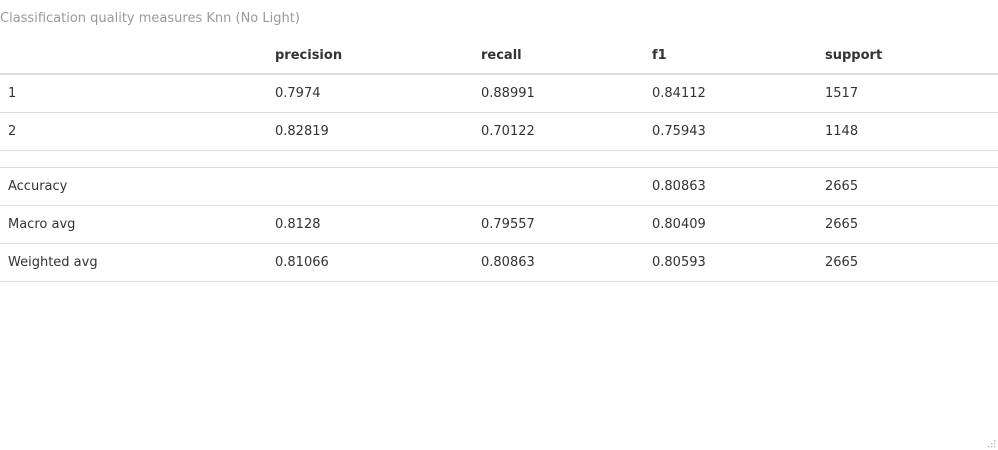 The width and height of the screenshot is (998, 450). What do you see at coordinates (730, 131) in the screenshot?
I see `f1-cell: 0.75943` at bounding box center [730, 131].